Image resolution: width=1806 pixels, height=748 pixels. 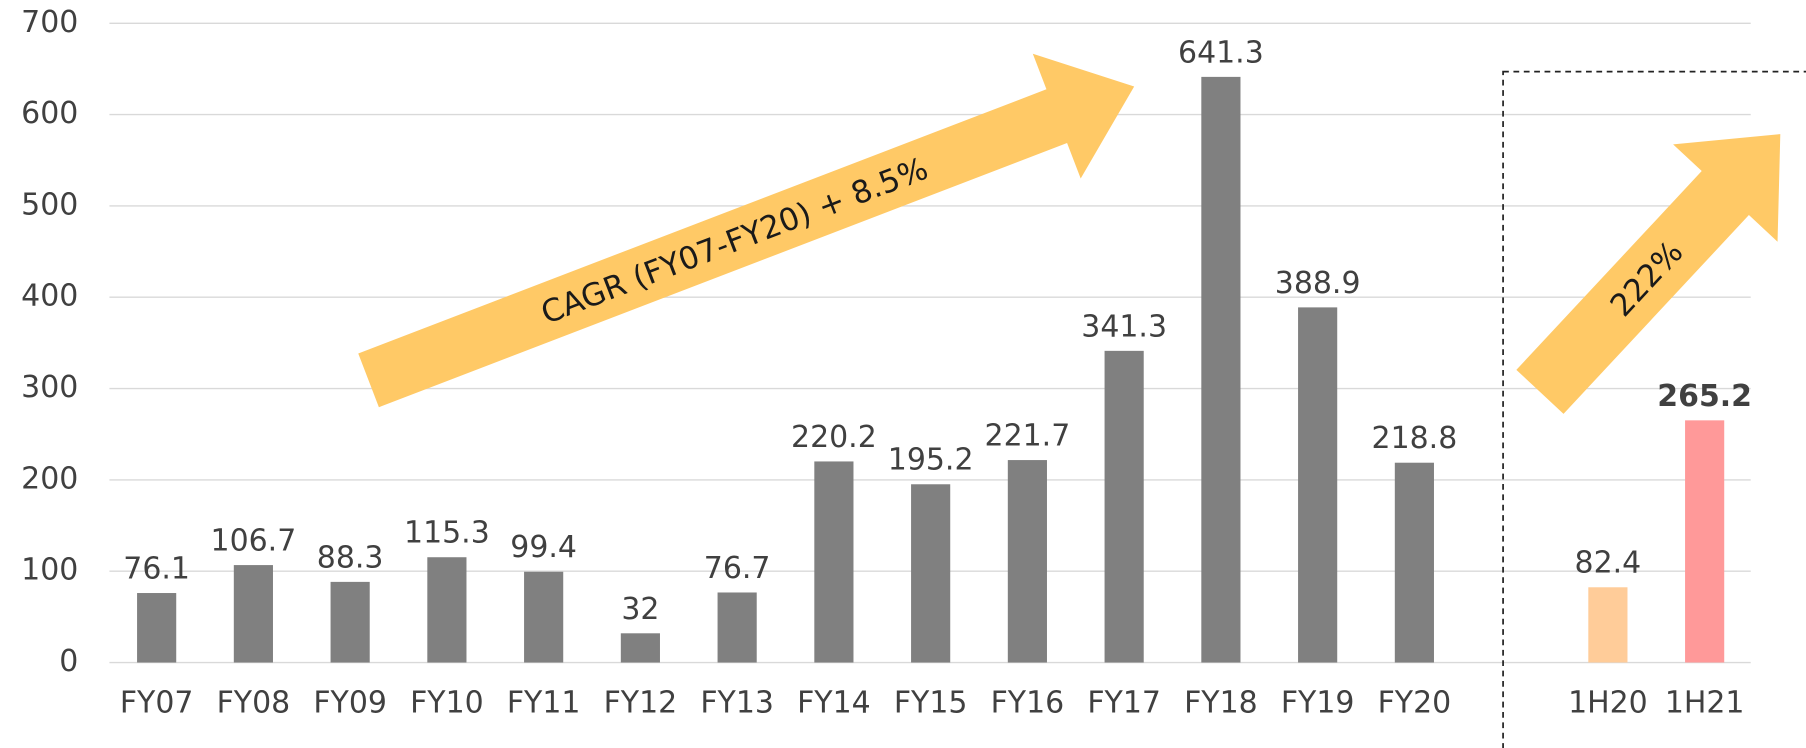 I want to click on data-label: 82.4, so click(x=1608, y=563).